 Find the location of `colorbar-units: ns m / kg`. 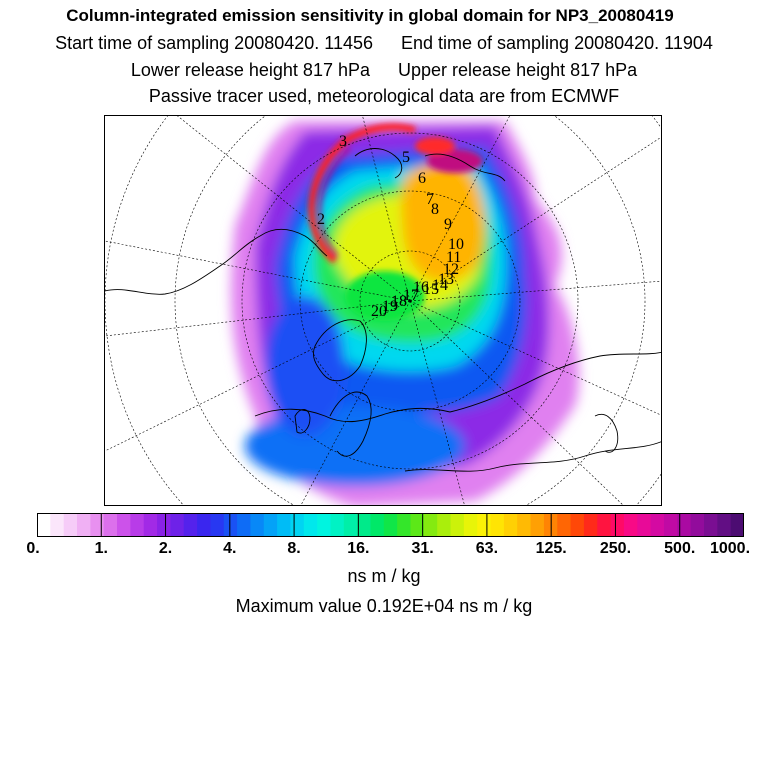

colorbar-units: ns m / kg is located at coordinates (384, 576).